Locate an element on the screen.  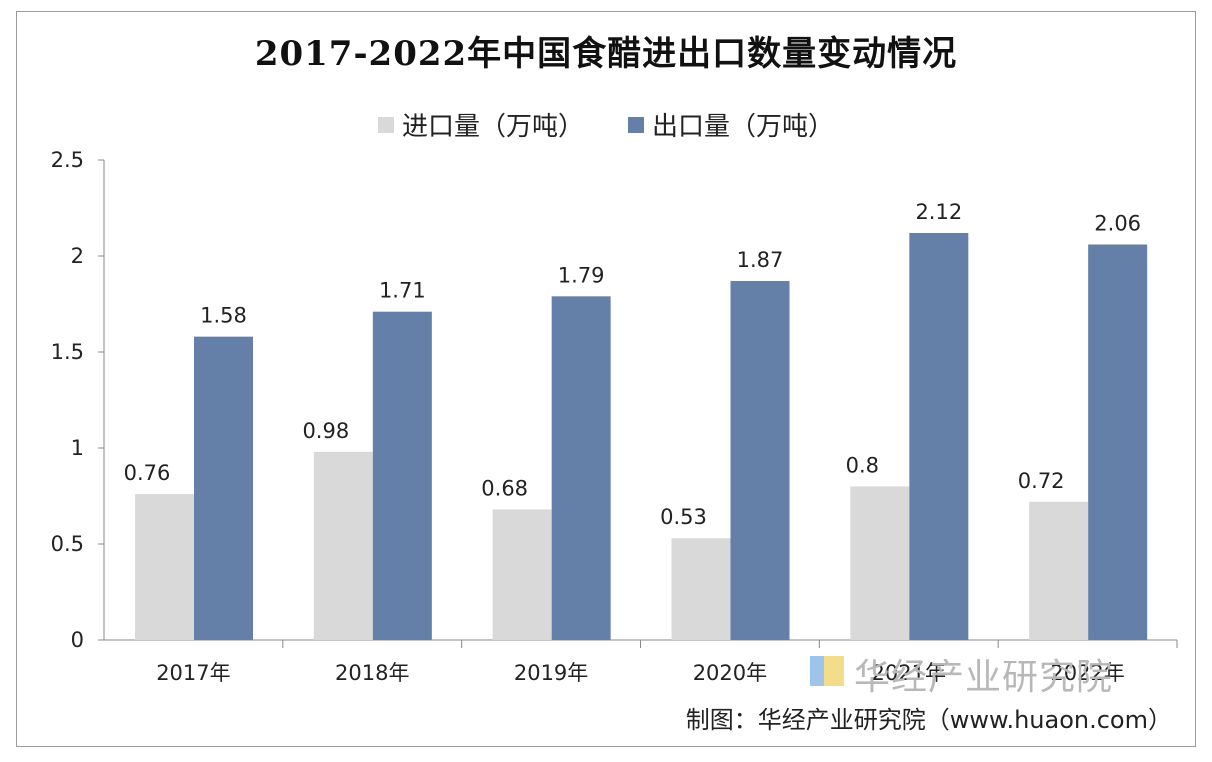
x-tick-label: 2020年 is located at coordinates (730, 673).